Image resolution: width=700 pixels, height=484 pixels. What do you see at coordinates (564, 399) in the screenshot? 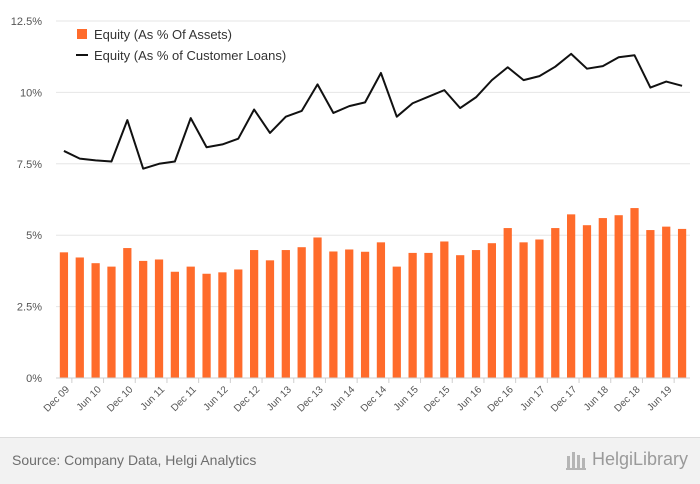
I see `x-tick-label: Dec 17` at bounding box center [564, 399].